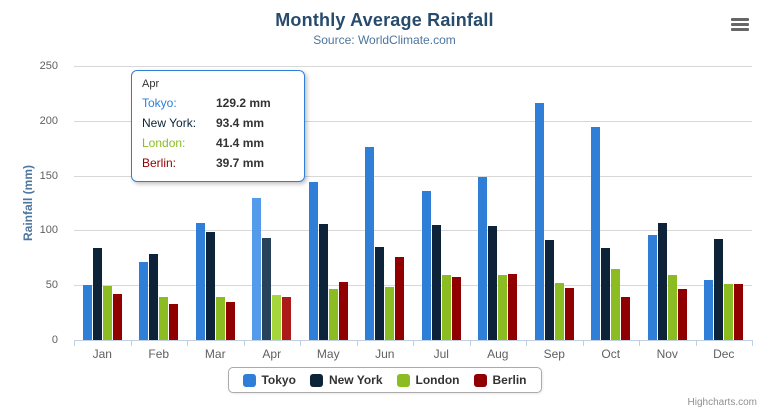 This screenshot has width=769, height=416. Describe the element at coordinates (107, 313) in the screenshot. I see `bar-london-jan` at that location.